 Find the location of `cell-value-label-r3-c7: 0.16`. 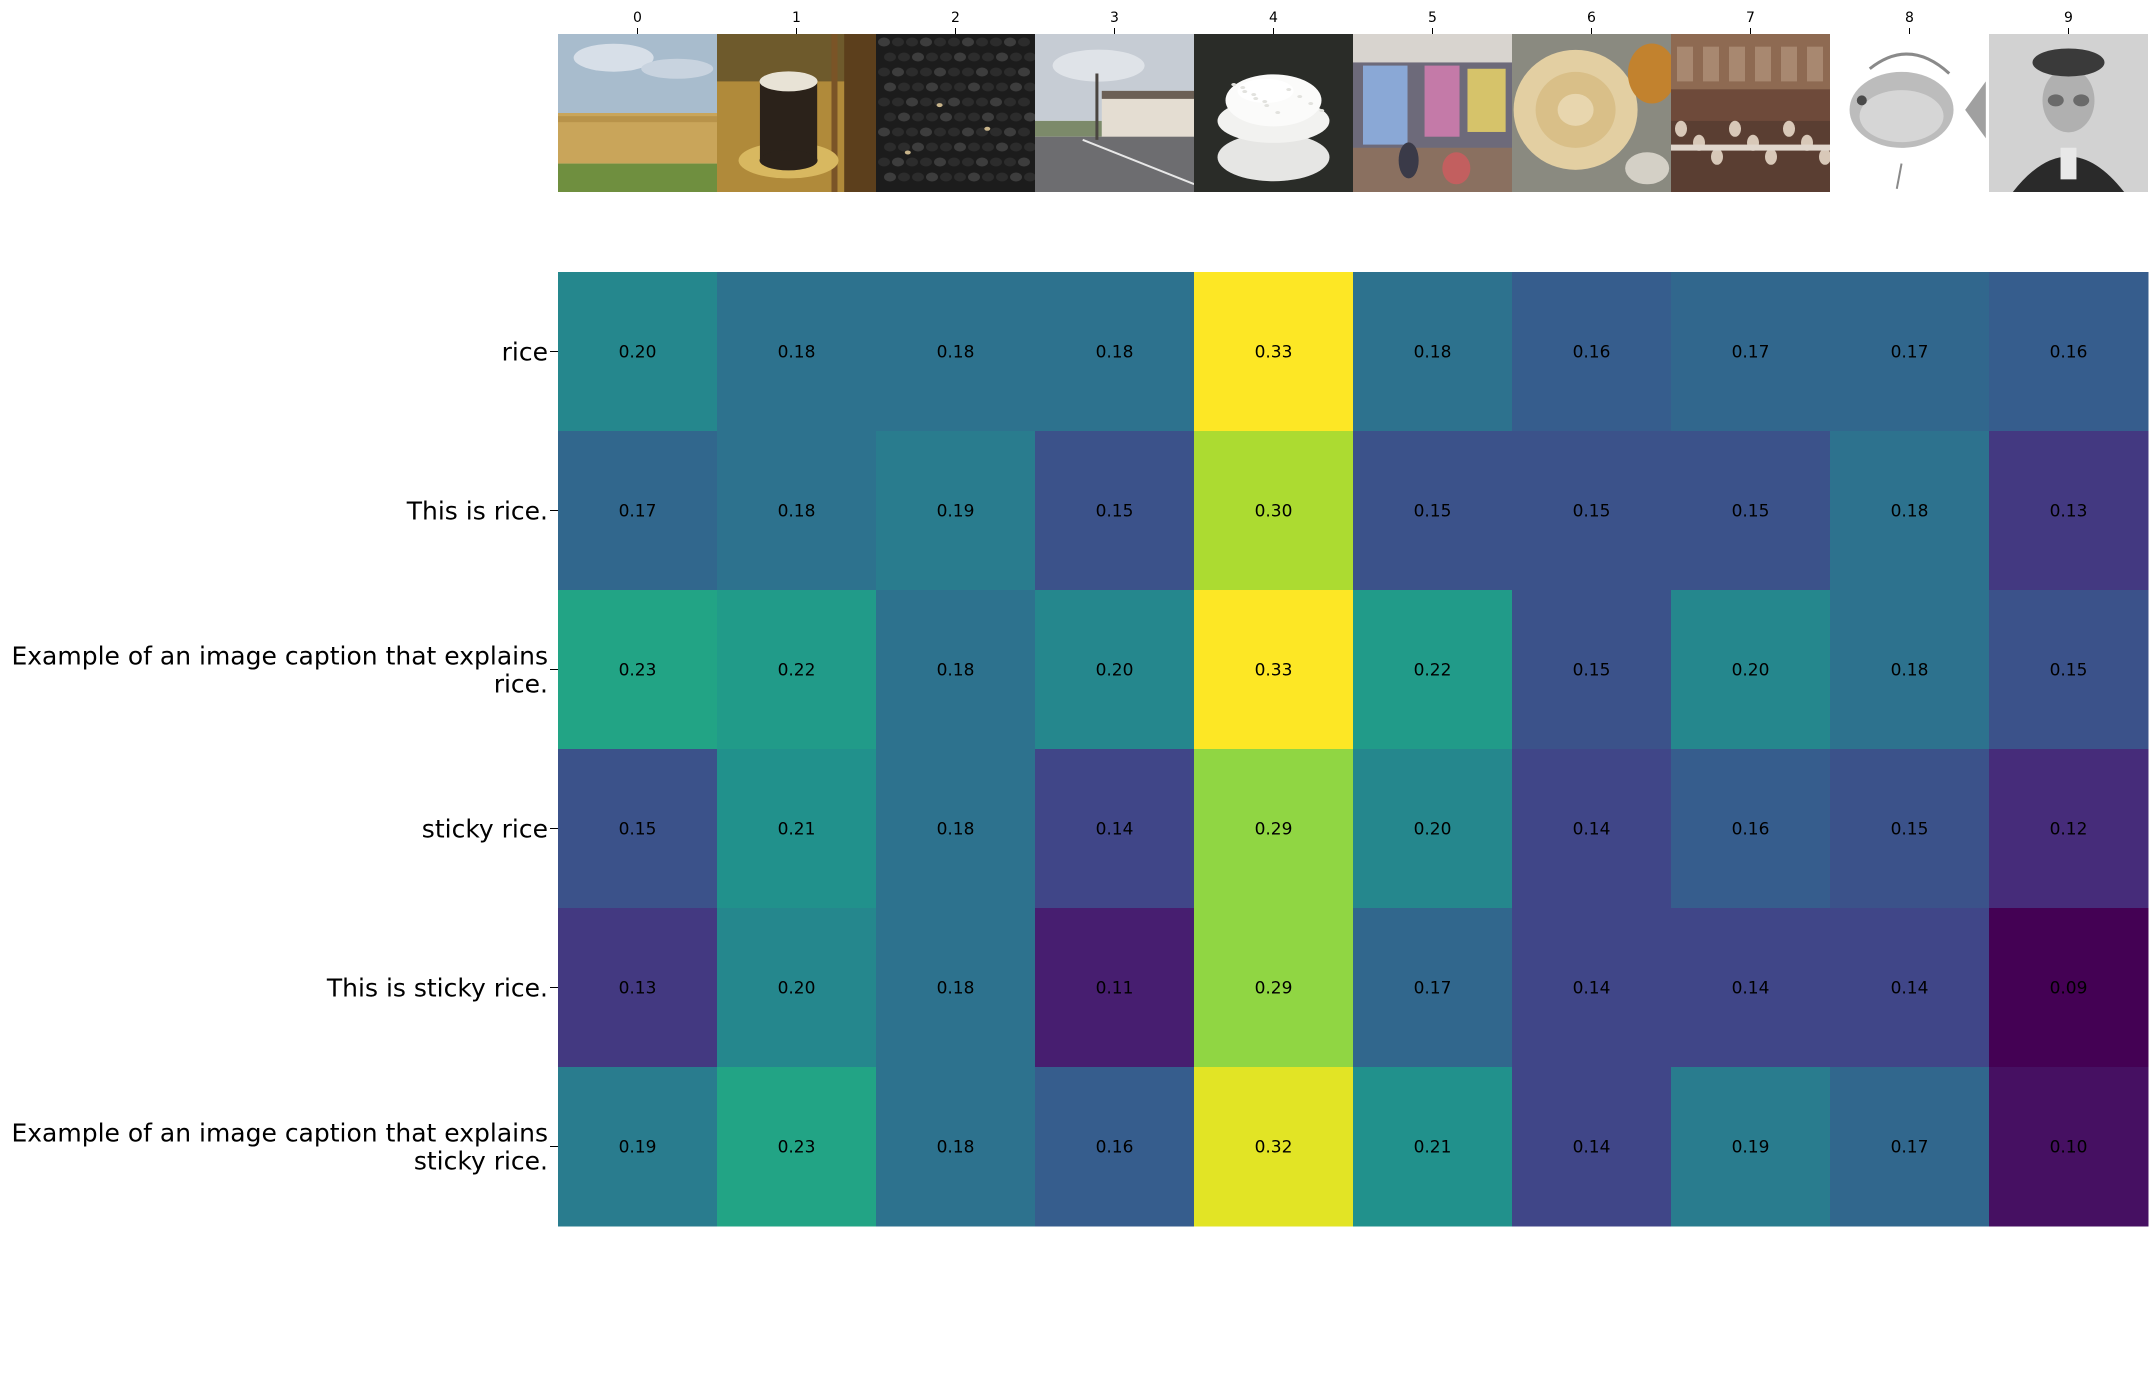

cell-value-label-r3-c7: 0.16 is located at coordinates (1751, 830).